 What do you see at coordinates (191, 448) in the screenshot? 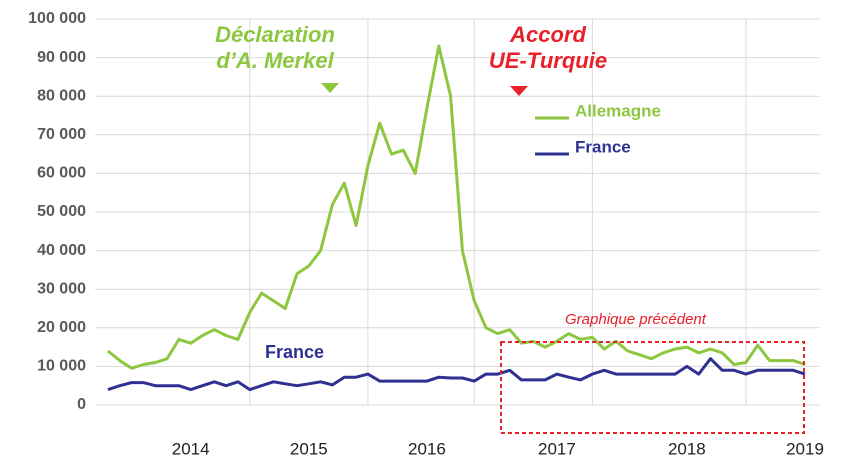
I see `x-tick-label: 2014` at bounding box center [191, 448].